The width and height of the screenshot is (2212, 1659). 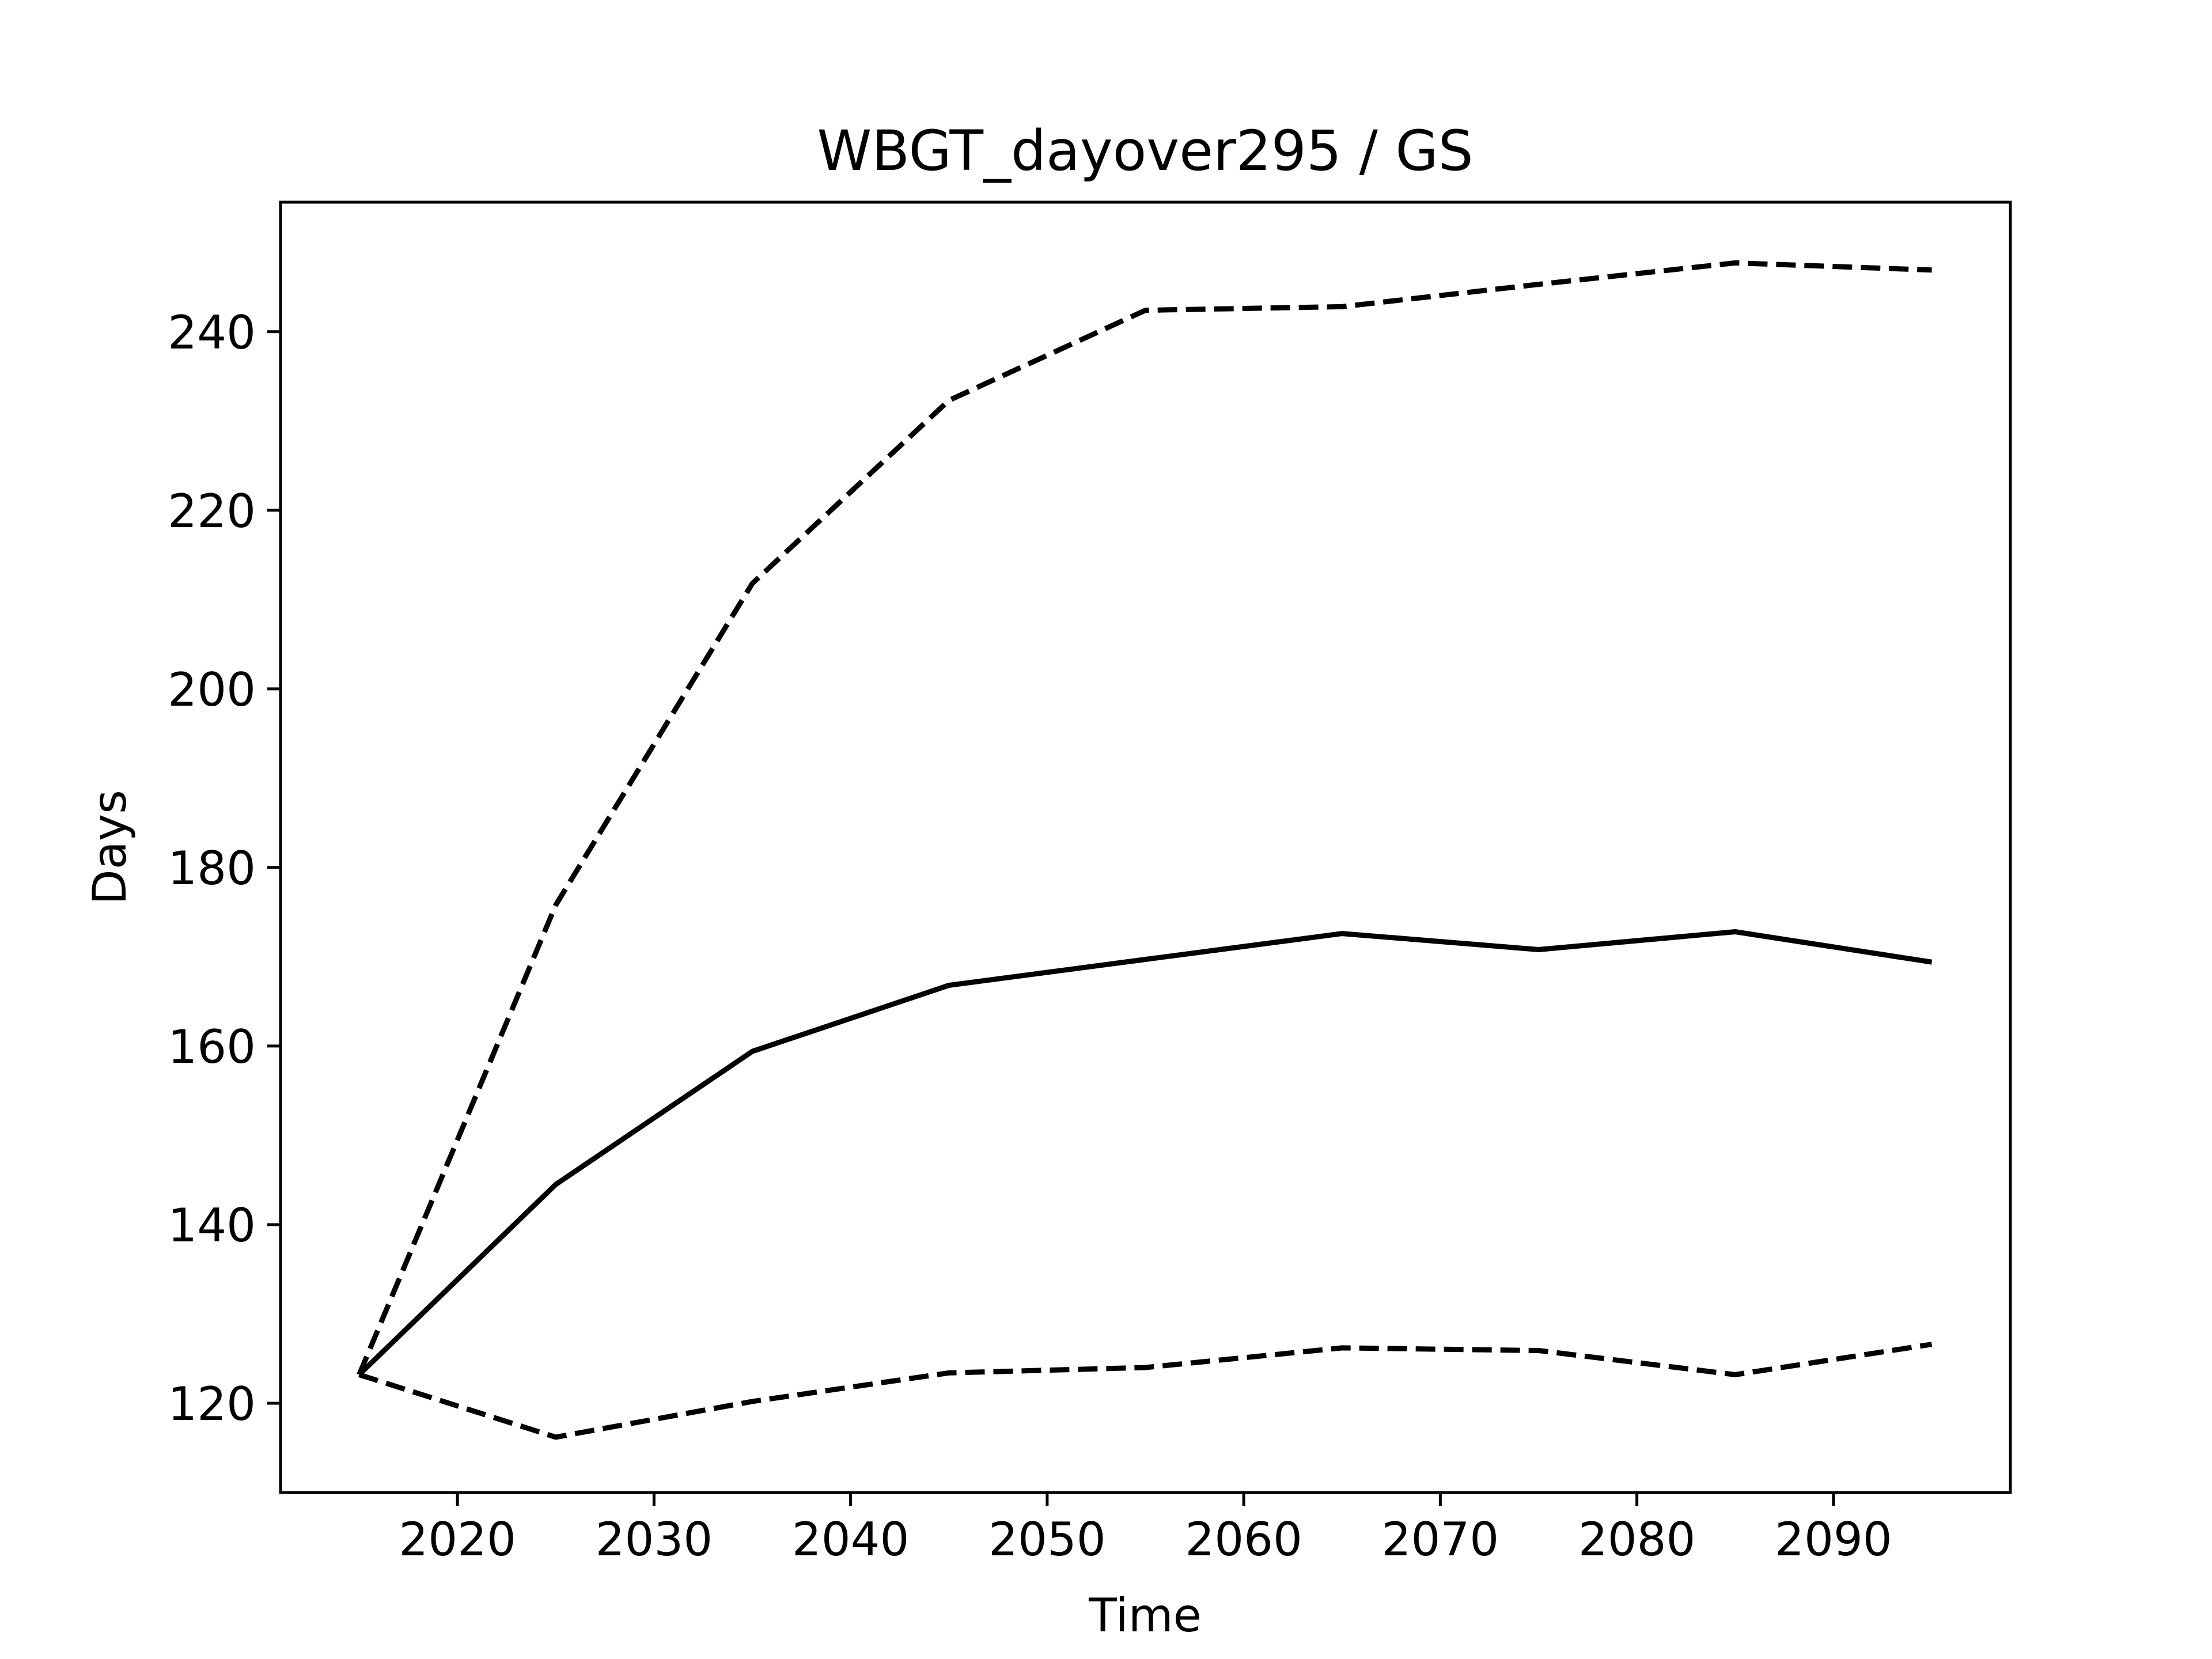 What do you see at coordinates (1145, 1615) in the screenshot?
I see `x-axis-label: Time` at bounding box center [1145, 1615].